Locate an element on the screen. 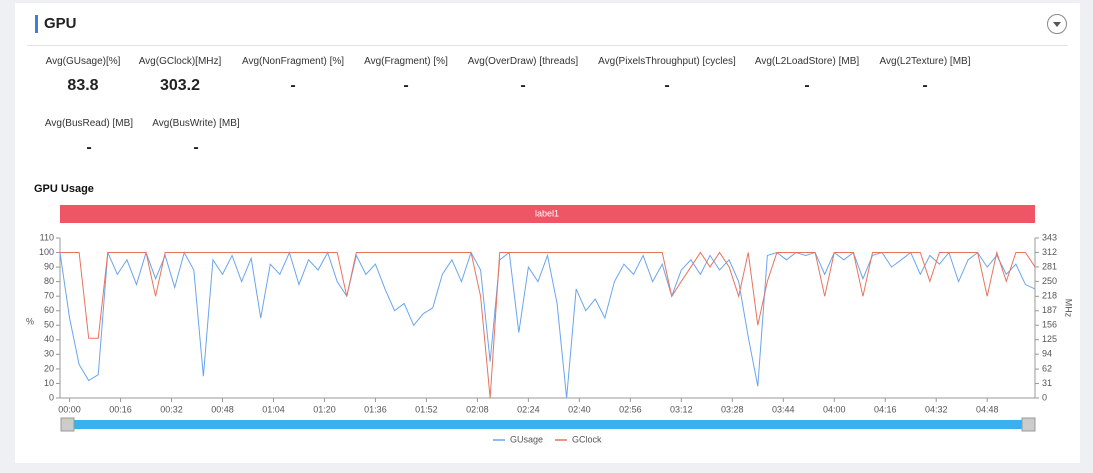 This screenshot has width=1093, height=473. x-tick-label: 03:28 is located at coordinates (732, 409).